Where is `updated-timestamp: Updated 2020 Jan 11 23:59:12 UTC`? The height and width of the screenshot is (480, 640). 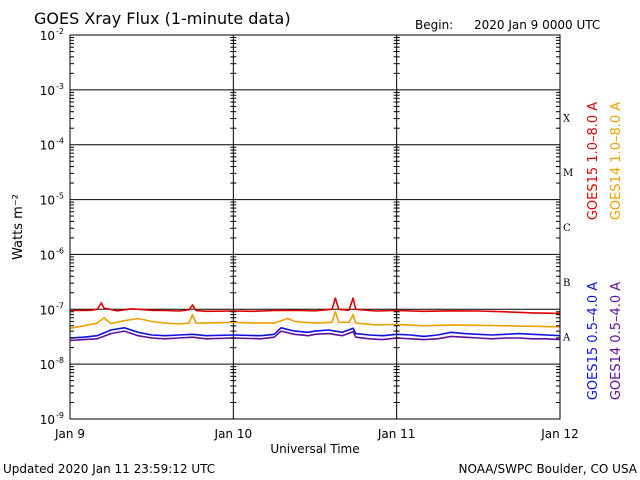
updated-timestamp: Updated 2020 Jan 11 23:59:12 UTC is located at coordinates (109, 469).